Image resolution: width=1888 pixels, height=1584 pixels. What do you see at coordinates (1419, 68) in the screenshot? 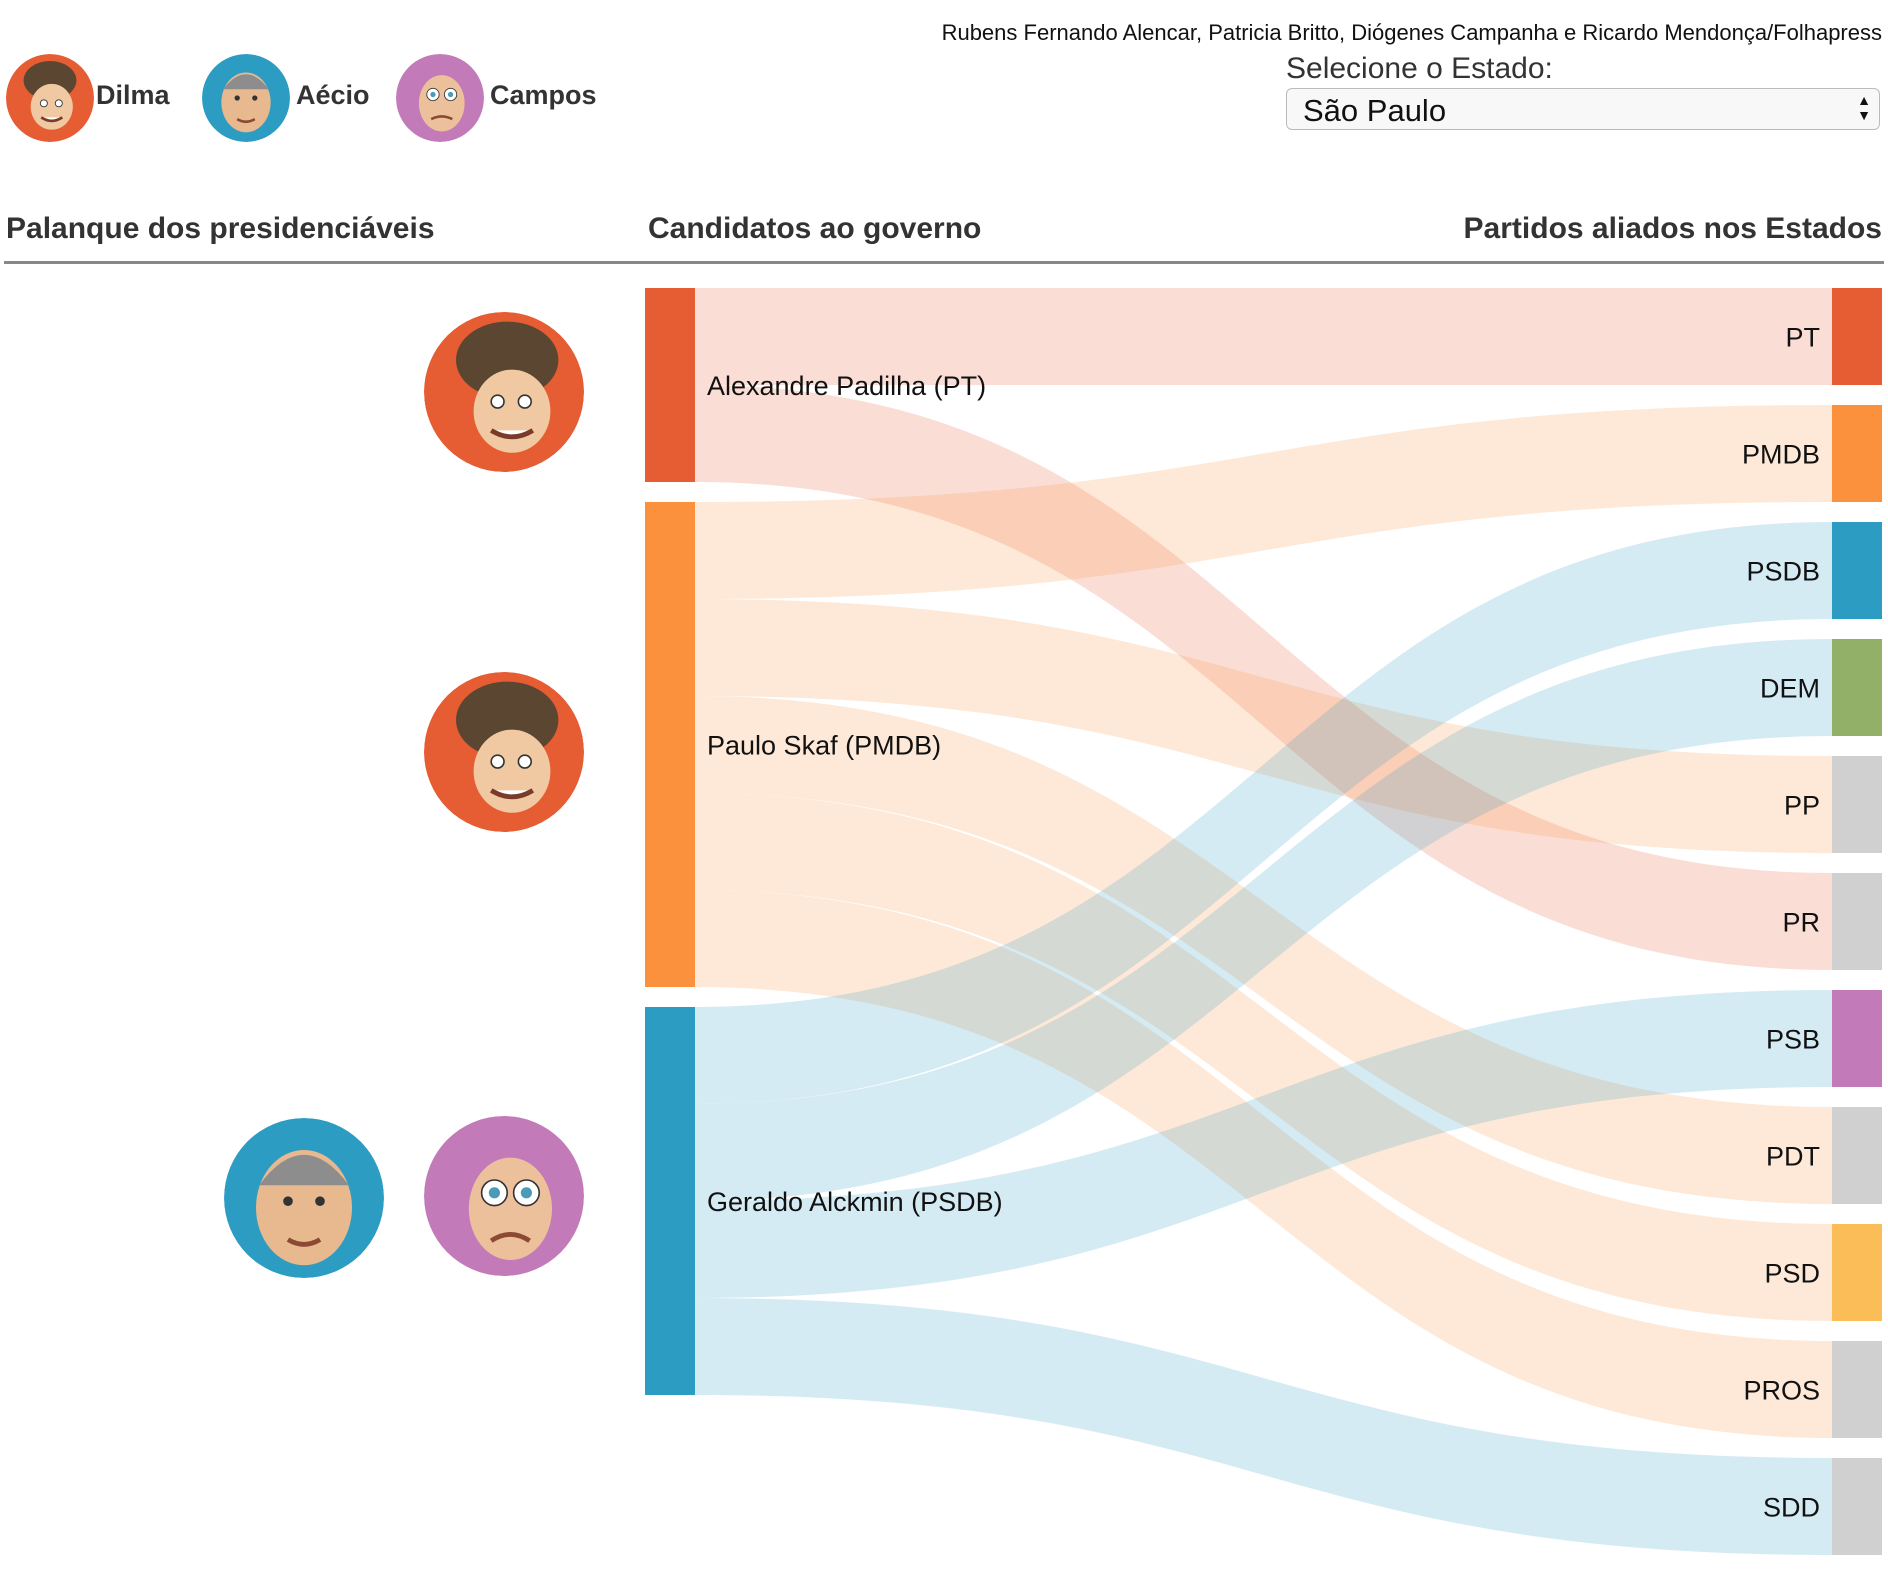
I see `state-select-label: Selecione o Estado:` at bounding box center [1419, 68].